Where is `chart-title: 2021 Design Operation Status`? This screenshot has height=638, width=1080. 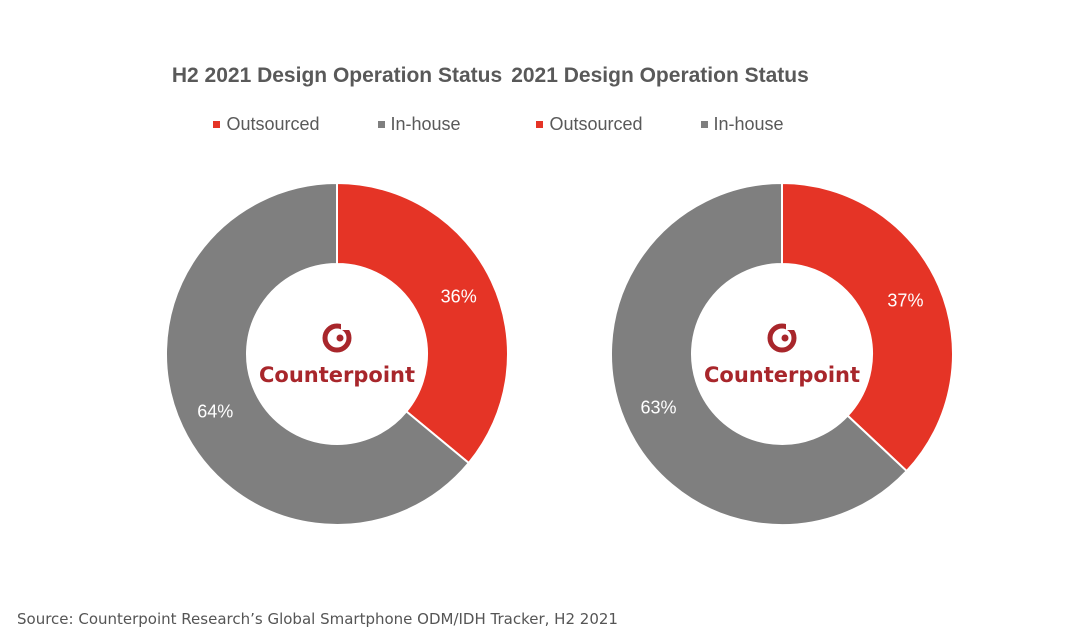
chart-title: 2021 Design Operation Status is located at coordinates (660, 75).